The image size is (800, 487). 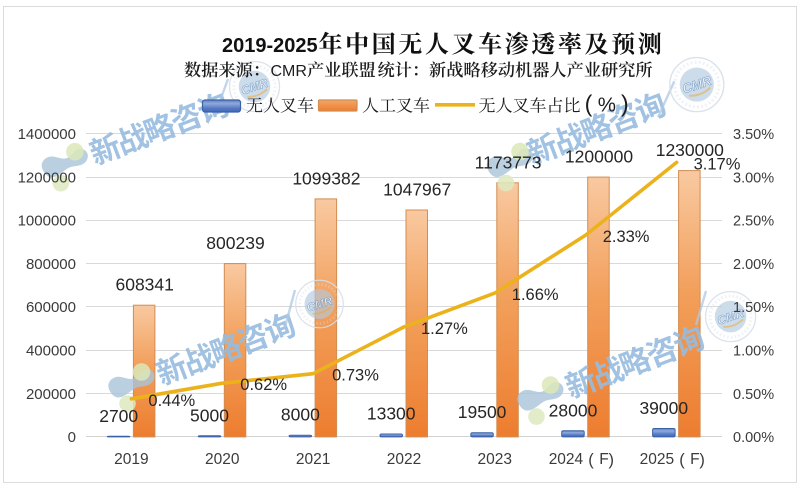 What do you see at coordinates (753, 352) in the screenshot?
I see `svg-text: 1.00%` at bounding box center [753, 352].